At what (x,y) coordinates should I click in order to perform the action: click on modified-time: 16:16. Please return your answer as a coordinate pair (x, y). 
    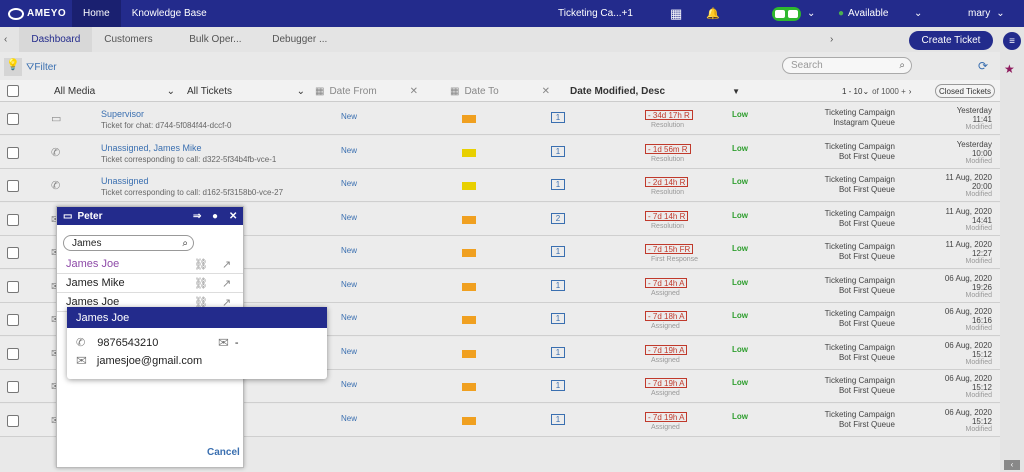
    Looking at the image, I should click on (981, 320).